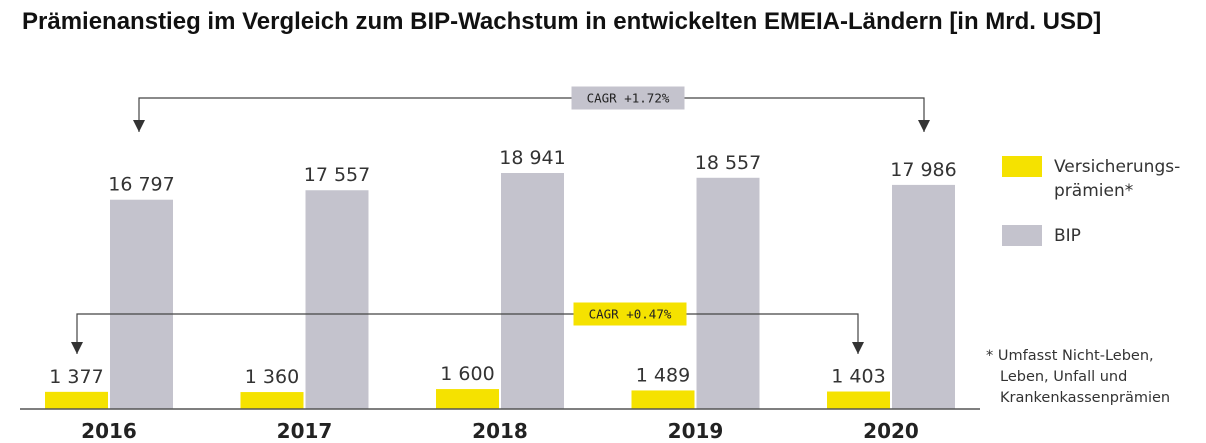 Image resolution: width=1206 pixels, height=443 pixels. What do you see at coordinates (1067, 236) in the screenshot?
I see `legend-label: BIP` at bounding box center [1067, 236].